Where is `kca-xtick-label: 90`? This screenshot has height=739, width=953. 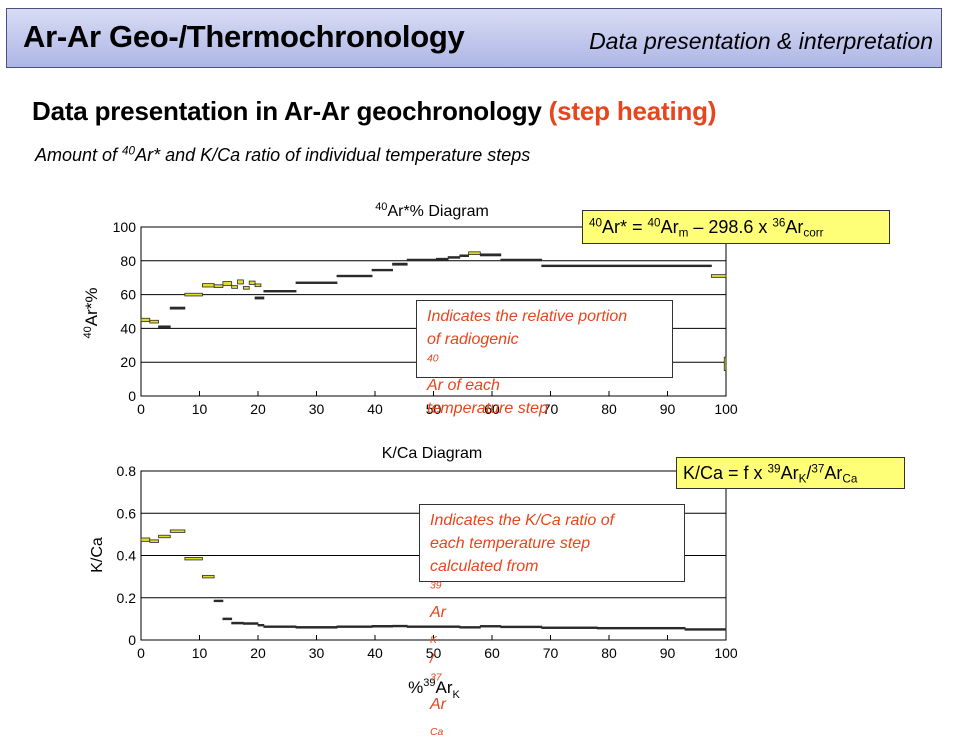 kca-xtick-label: 90 is located at coordinates (668, 653).